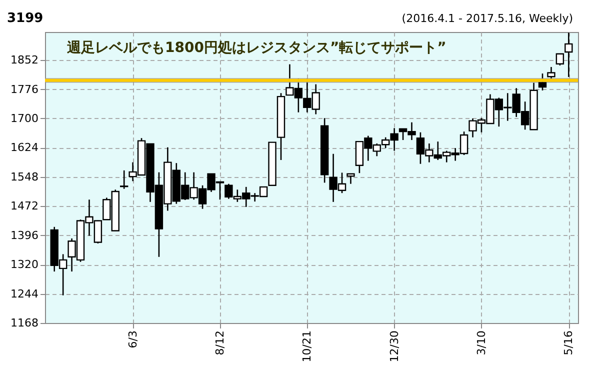  What do you see at coordinates (24, 206) in the screenshot?
I see `y-tick-label: 1472` at bounding box center [24, 206].